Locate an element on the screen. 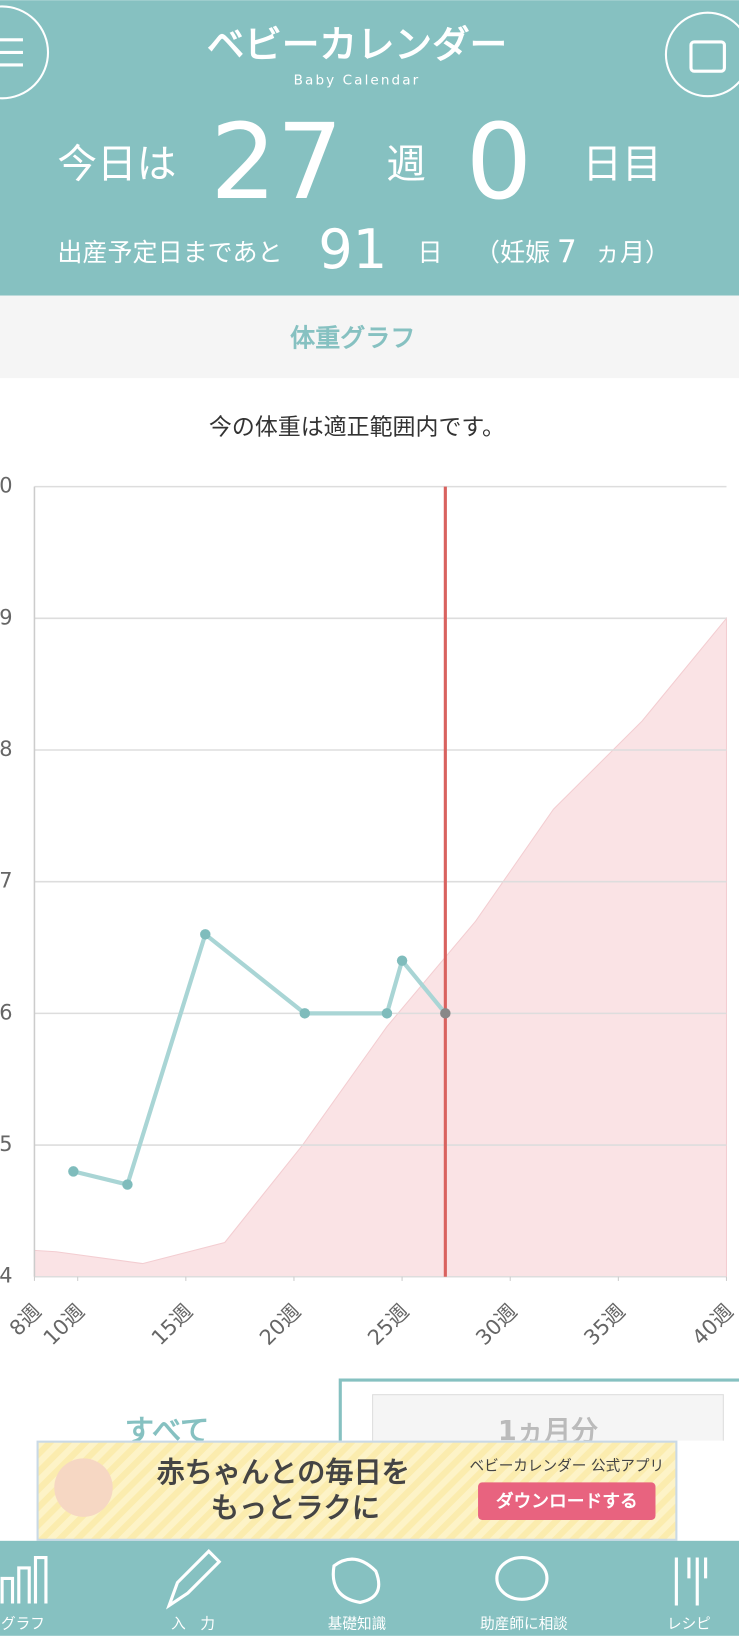  tab-all: すべて is located at coordinates (167, 1430).